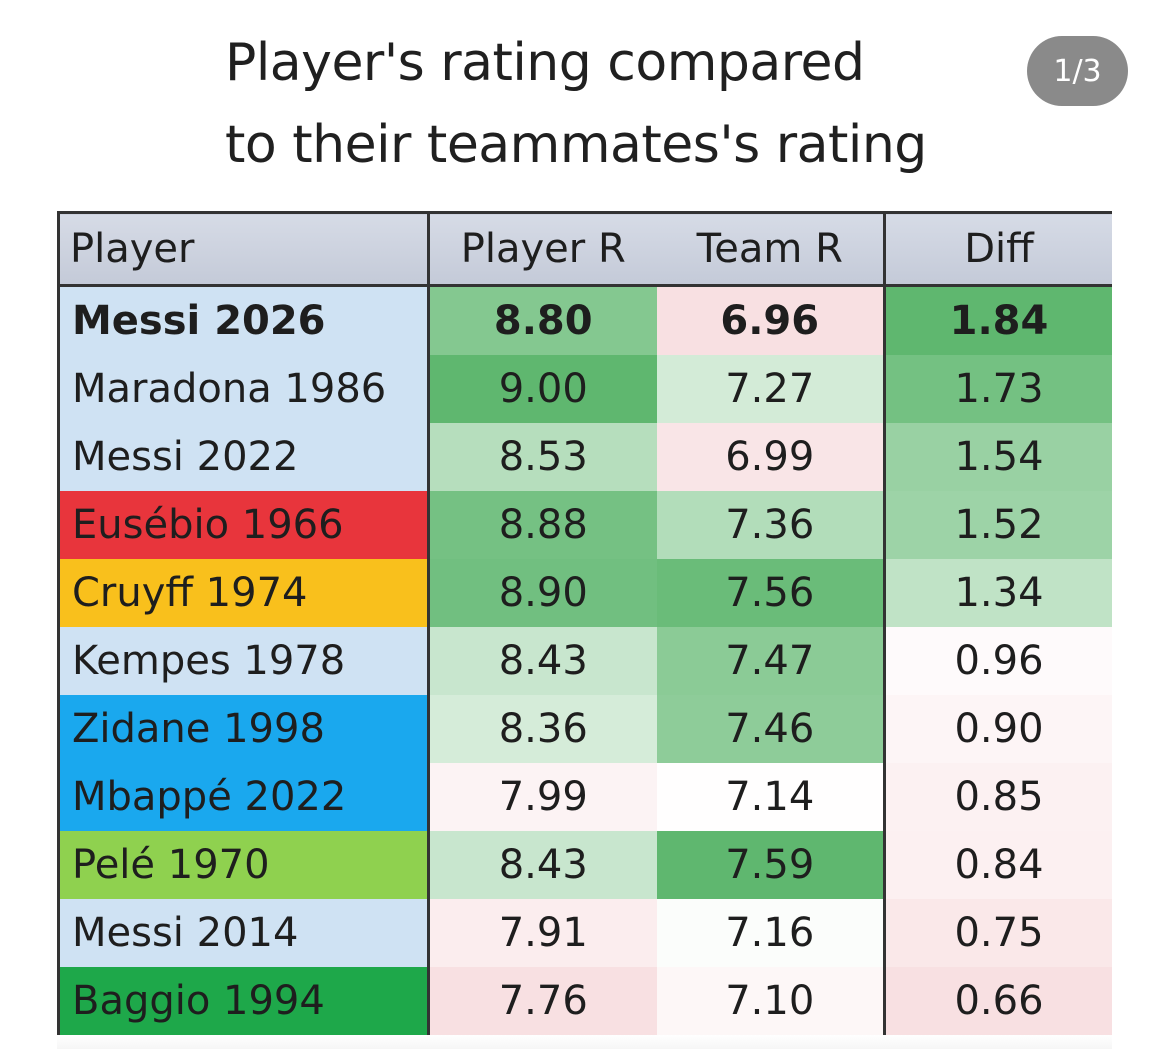 This screenshot has width=1170, height=1049. Describe the element at coordinates (997, 249) in the screenshot. I see `column-header-diff: Diff` at that location.